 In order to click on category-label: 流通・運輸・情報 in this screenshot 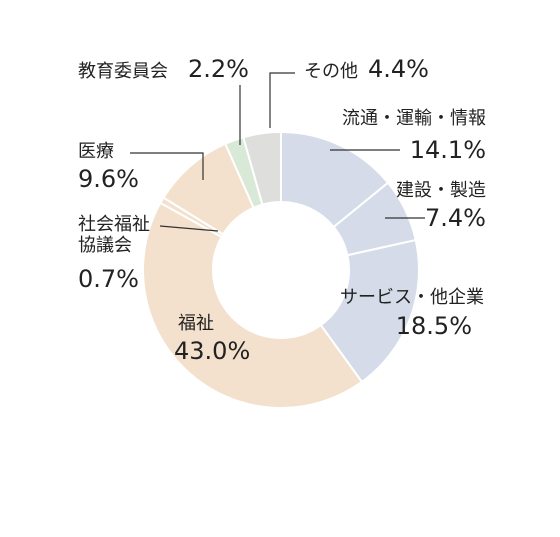, I will do `click(414, 118)`.